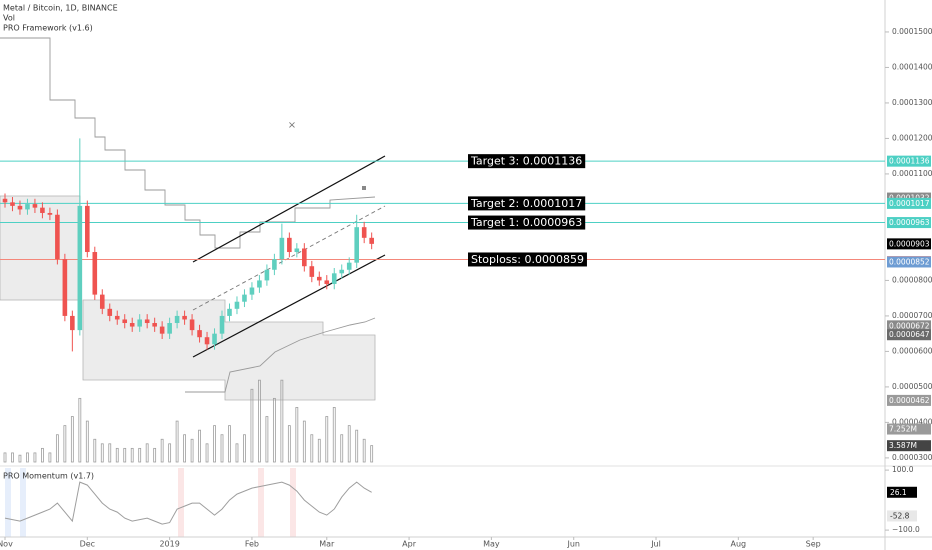 This screenshot has height=550, width=932. What do you see at coordinates (912, 421) in the screenshot?
I see `y-tick-label: 0.0000400` at bounding box center [912, 421].